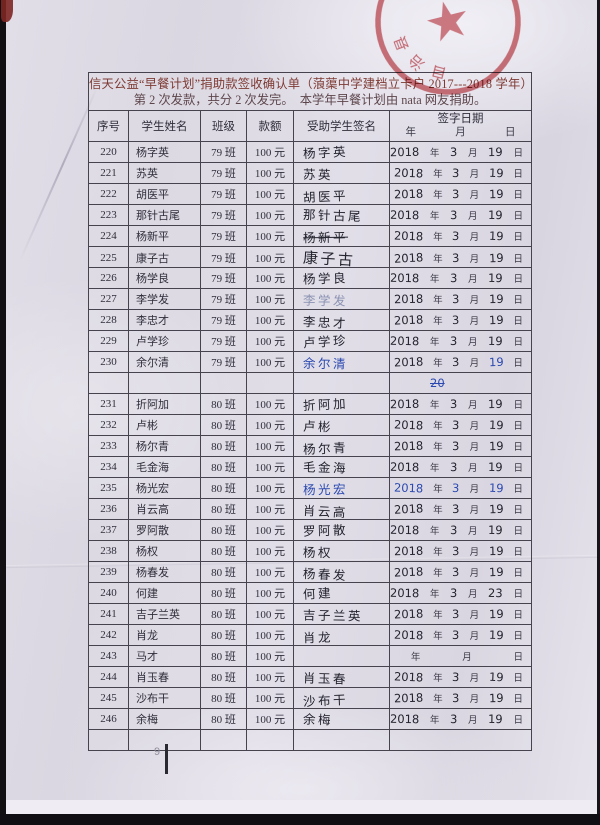  I want to click on row-no: 227, so click(109, 299).